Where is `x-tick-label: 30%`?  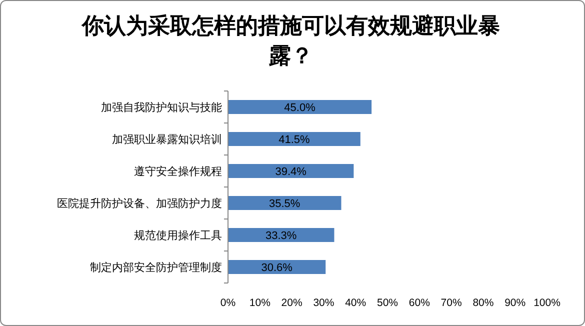 x-tick-label: 30% is located at coordinates (323, 303).